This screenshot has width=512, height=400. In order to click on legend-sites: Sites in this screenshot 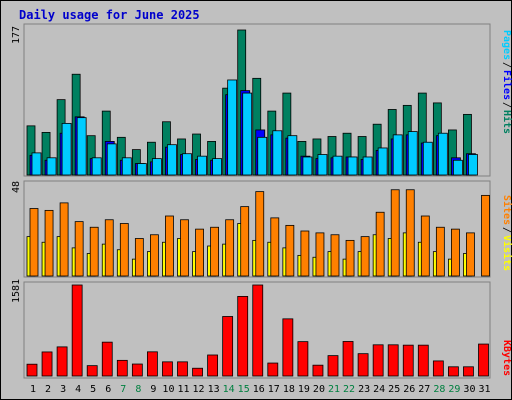, I will do `click(506, 210)`.